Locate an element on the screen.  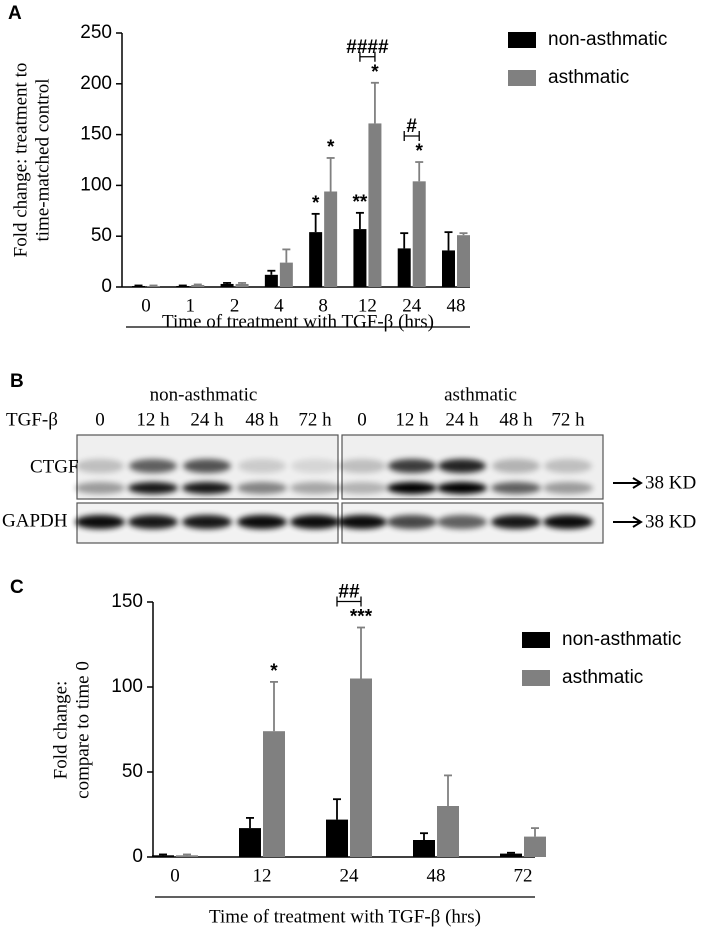
y-tick-label: 200 is located at coordinates (96, 83).